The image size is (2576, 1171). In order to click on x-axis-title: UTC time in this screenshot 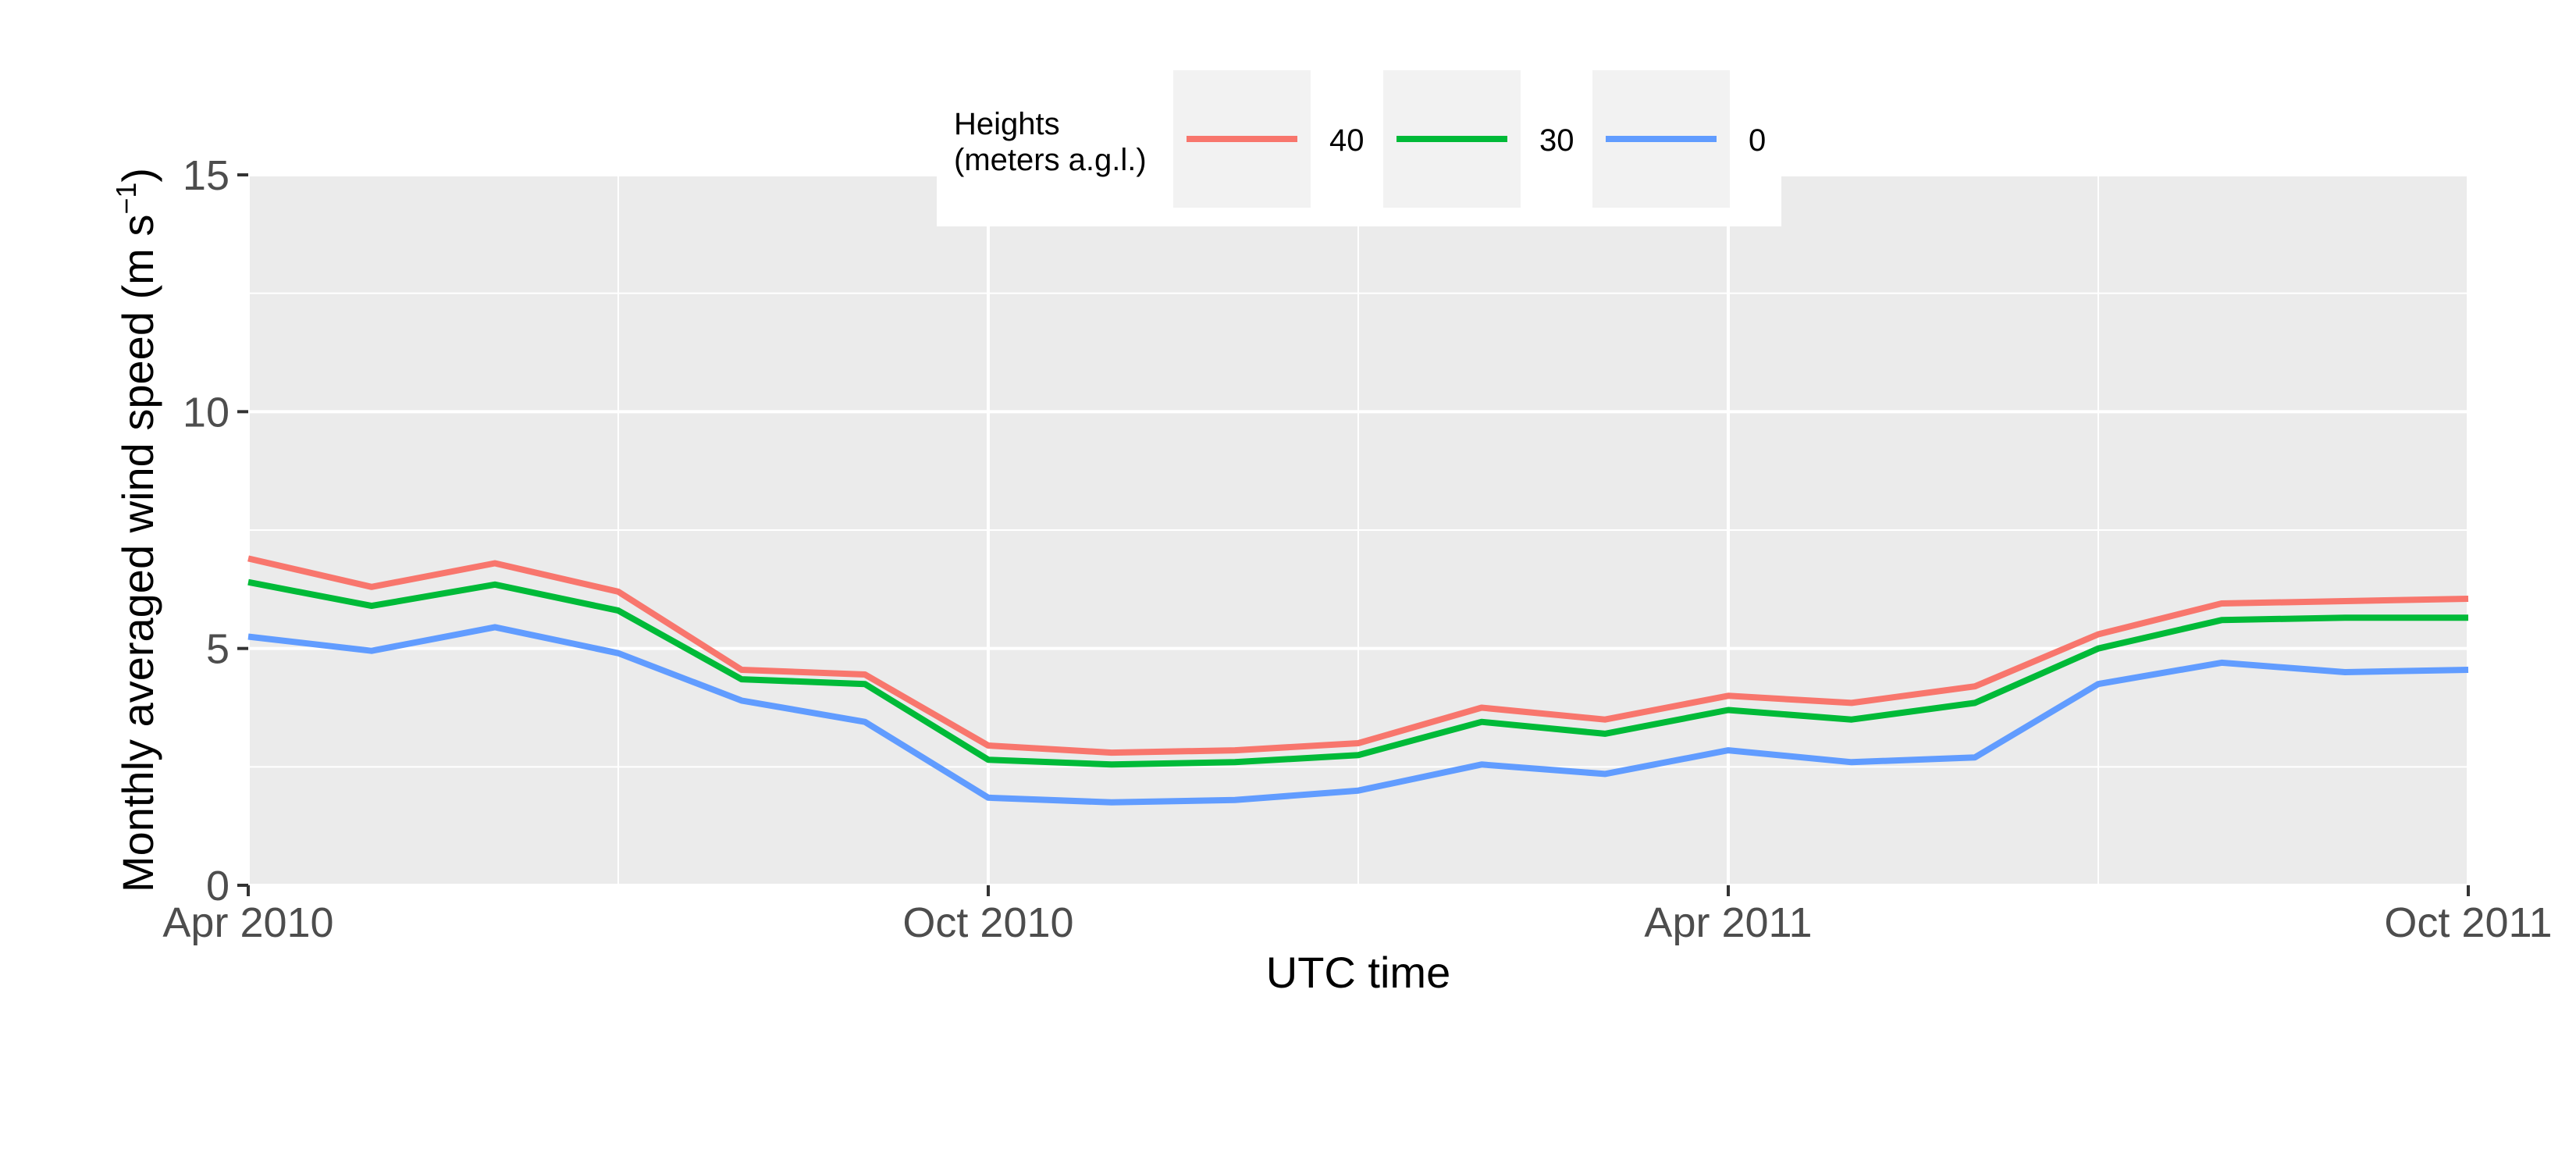, I will do `click(1358, 972)`.